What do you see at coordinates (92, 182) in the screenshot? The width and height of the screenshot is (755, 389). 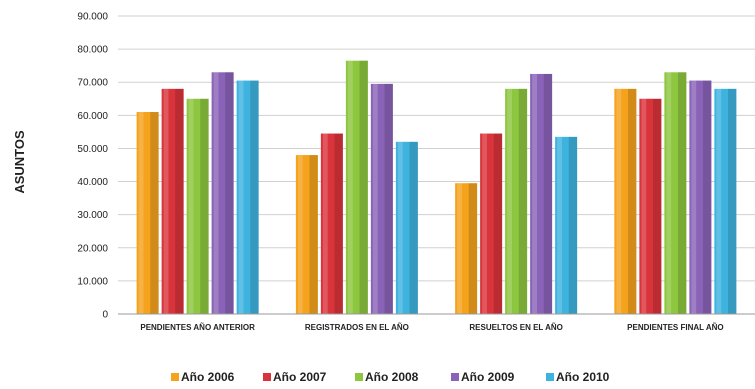 I see `y-tick-label: 40.000` at bounding box center [92, 182].